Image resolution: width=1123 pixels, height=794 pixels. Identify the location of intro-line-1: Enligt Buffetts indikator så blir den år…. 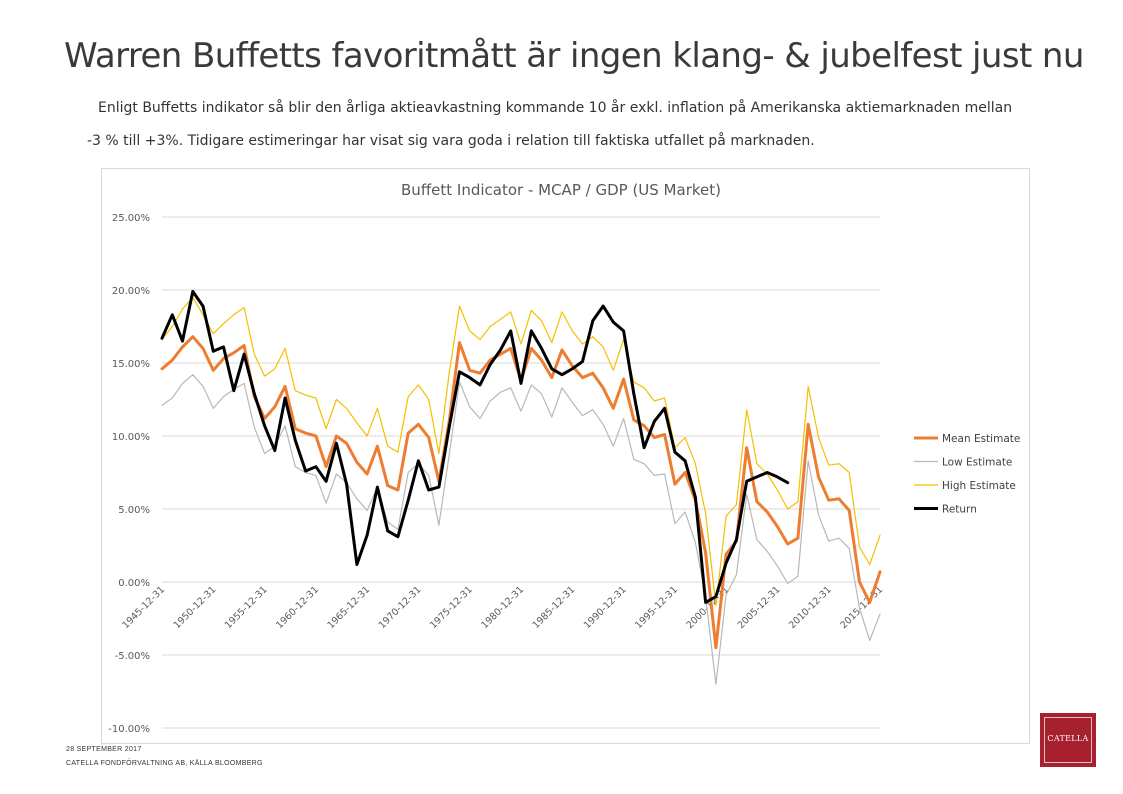
(555, 108).